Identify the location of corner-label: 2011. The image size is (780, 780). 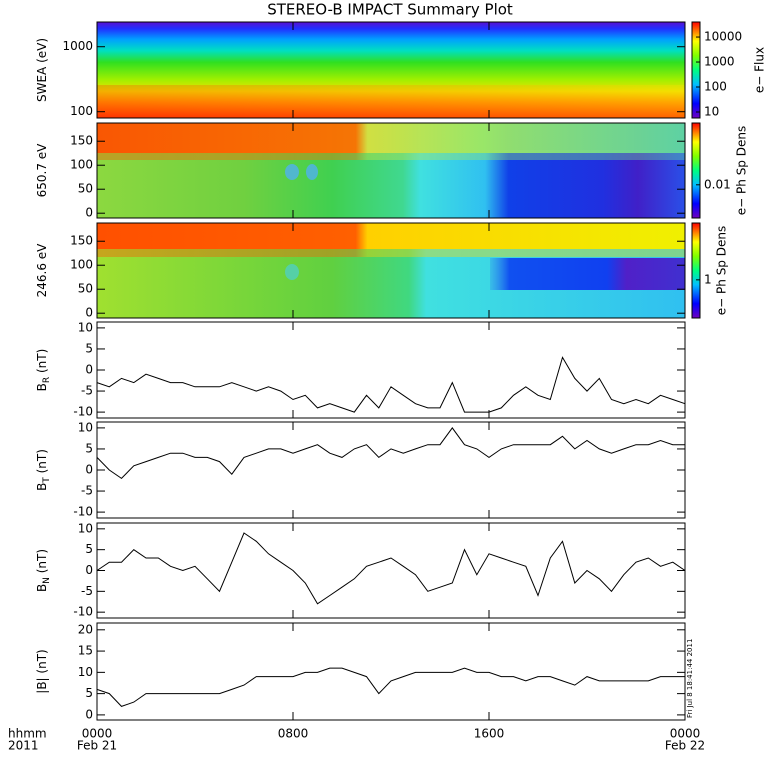
(23, 746).